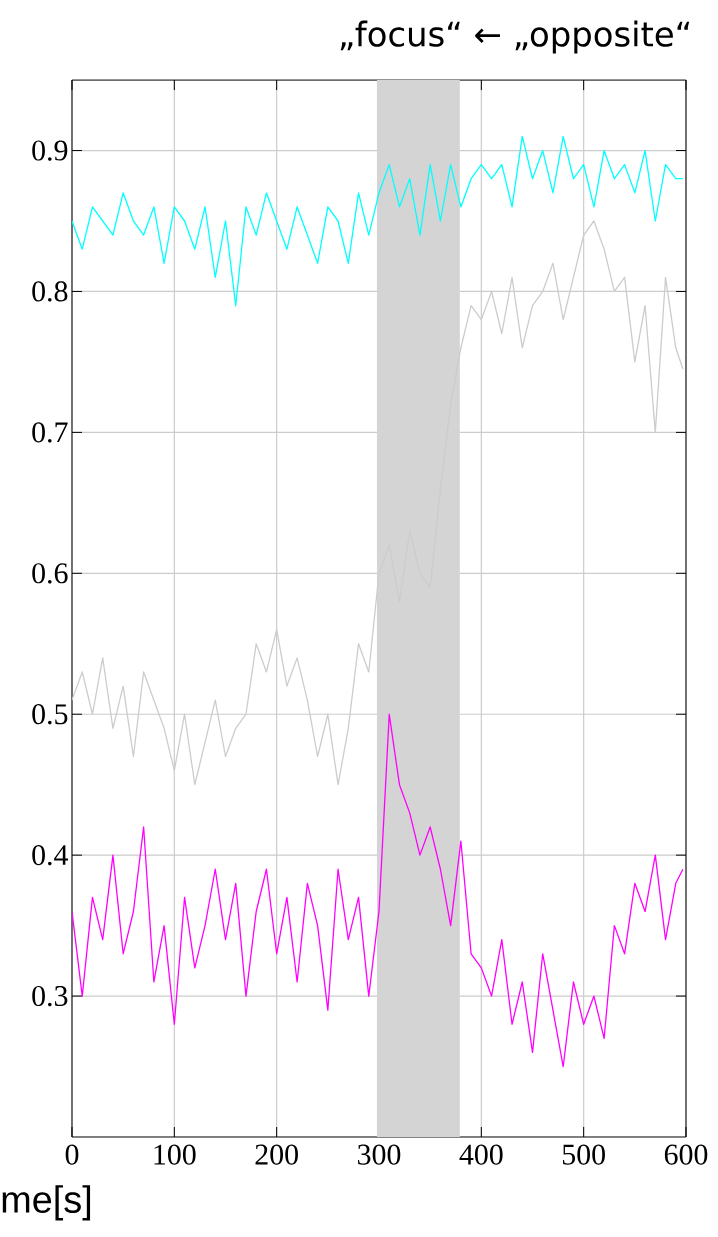 This screenshot has height=1237, width=718. I want to click on y-tick-label: 0.4, so click(50, 855).